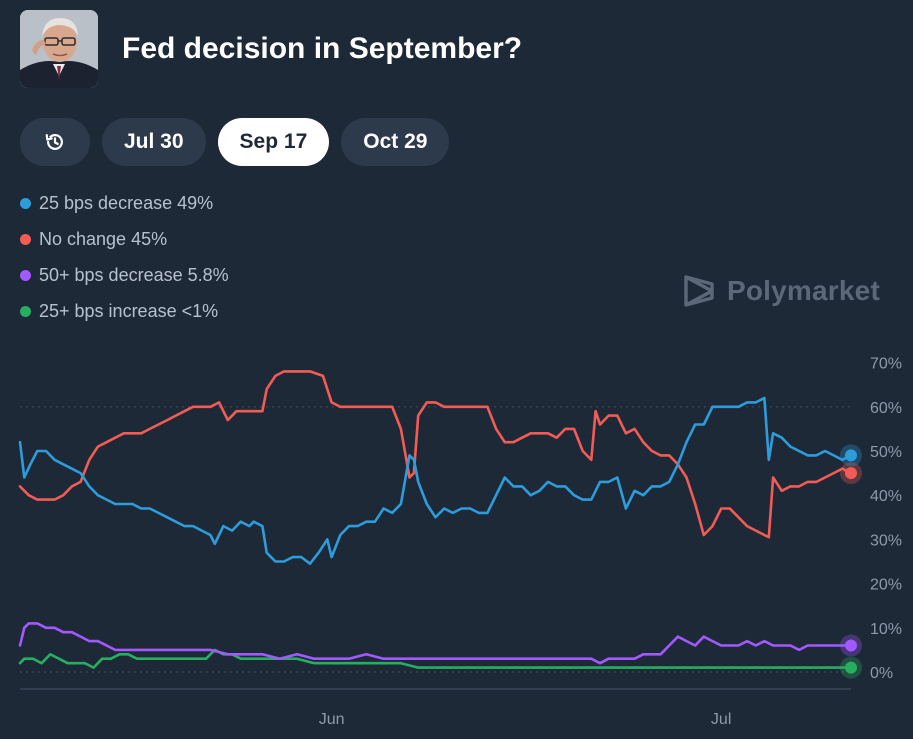 The image size is (913, 739). What do you see at coordinates (273, 142) in the screenshot?
I see `tab-sep-17: Sep 17` at bounding box center [273, 142].